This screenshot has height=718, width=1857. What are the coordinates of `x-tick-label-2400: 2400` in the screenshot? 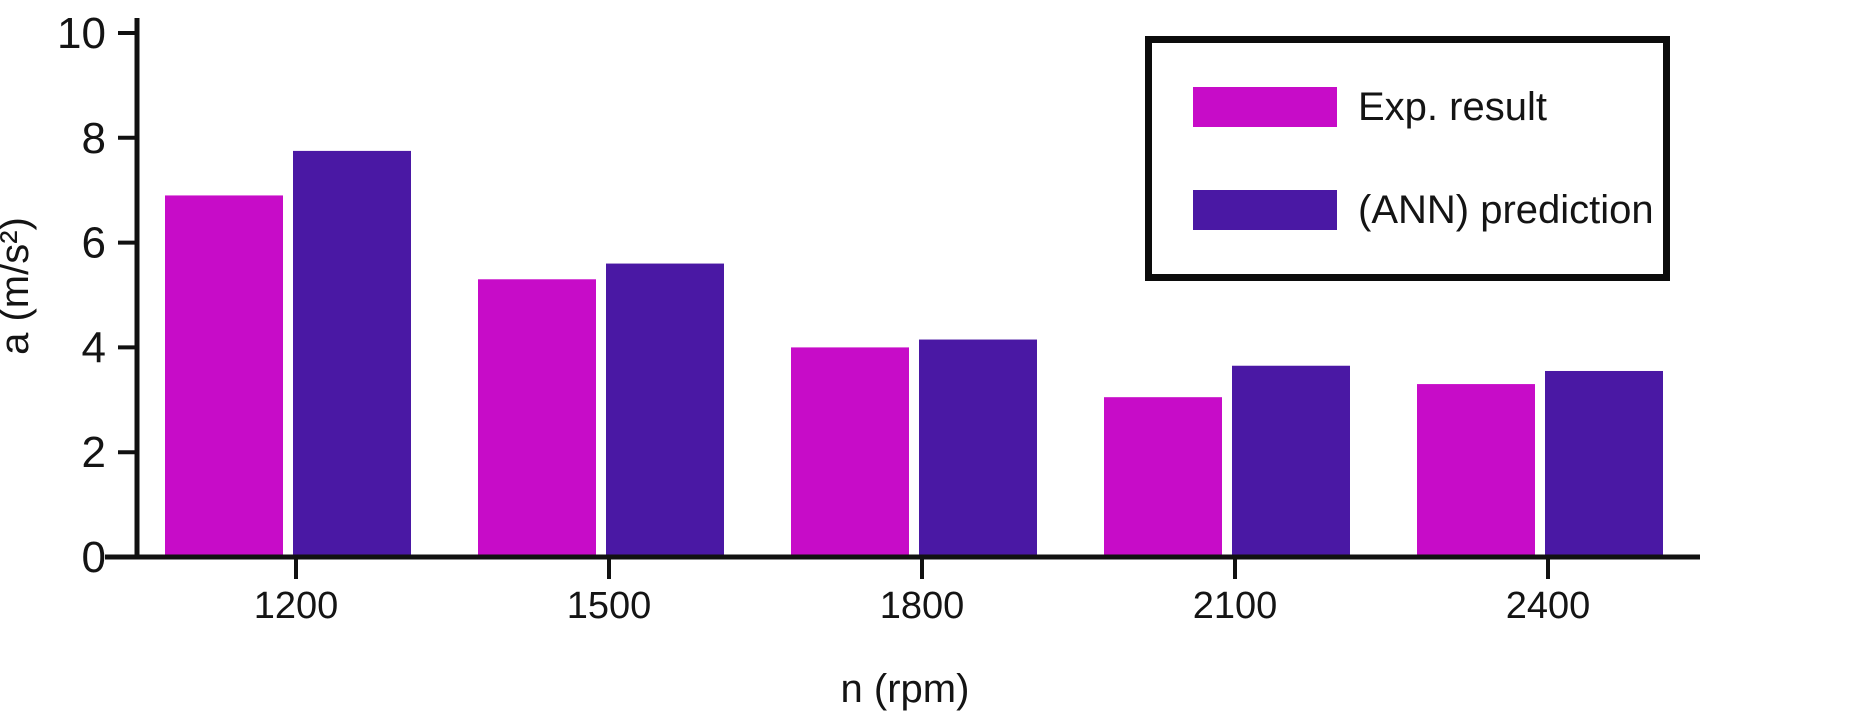 It's located at (1548, 606).